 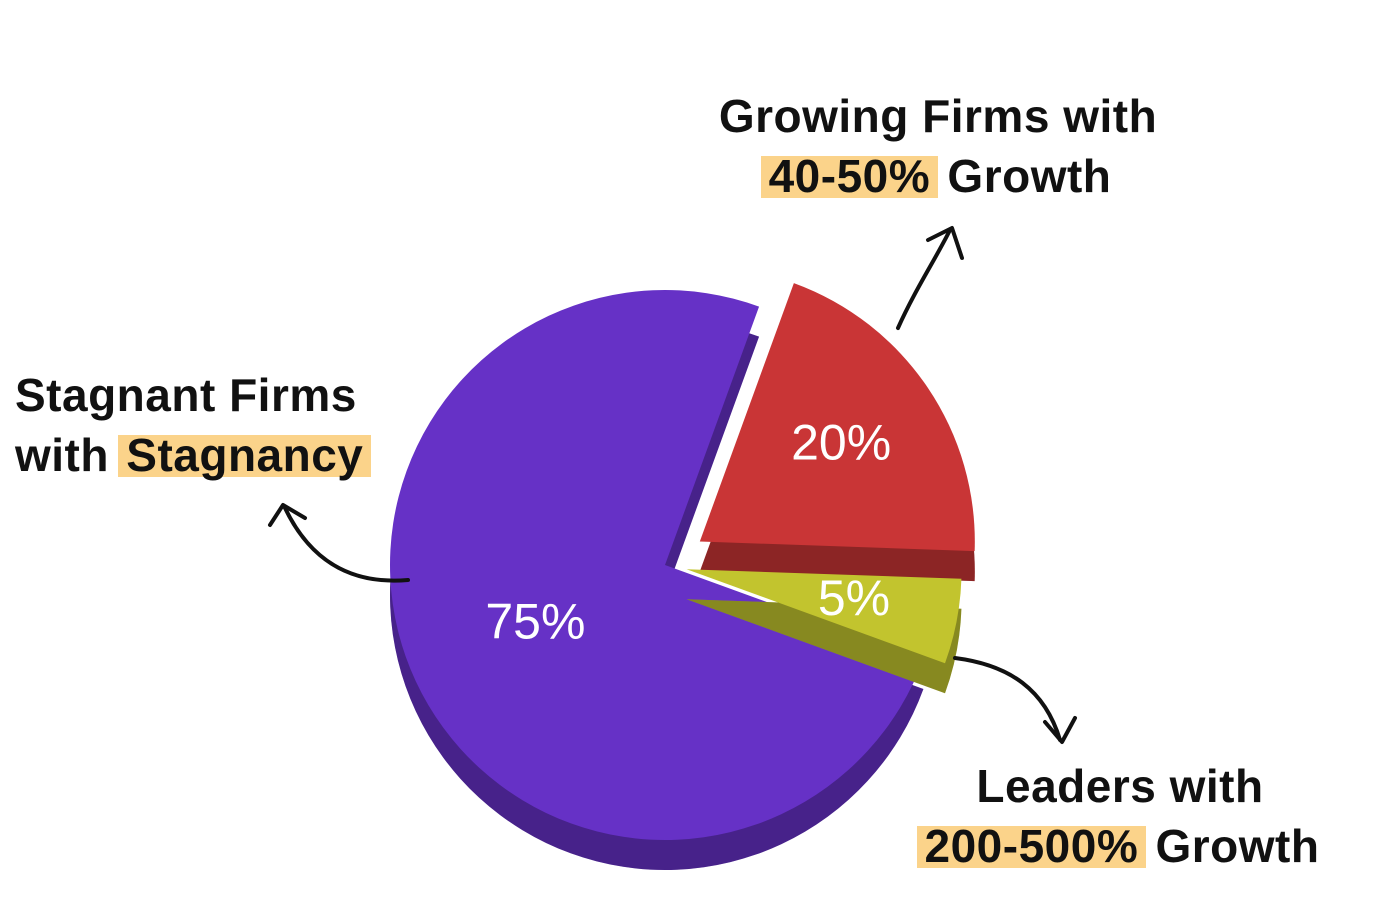 What do you see at coordinates (841, 442) in the screenshot?
I see `value-label: 20%` at bounding box center [841, 442].